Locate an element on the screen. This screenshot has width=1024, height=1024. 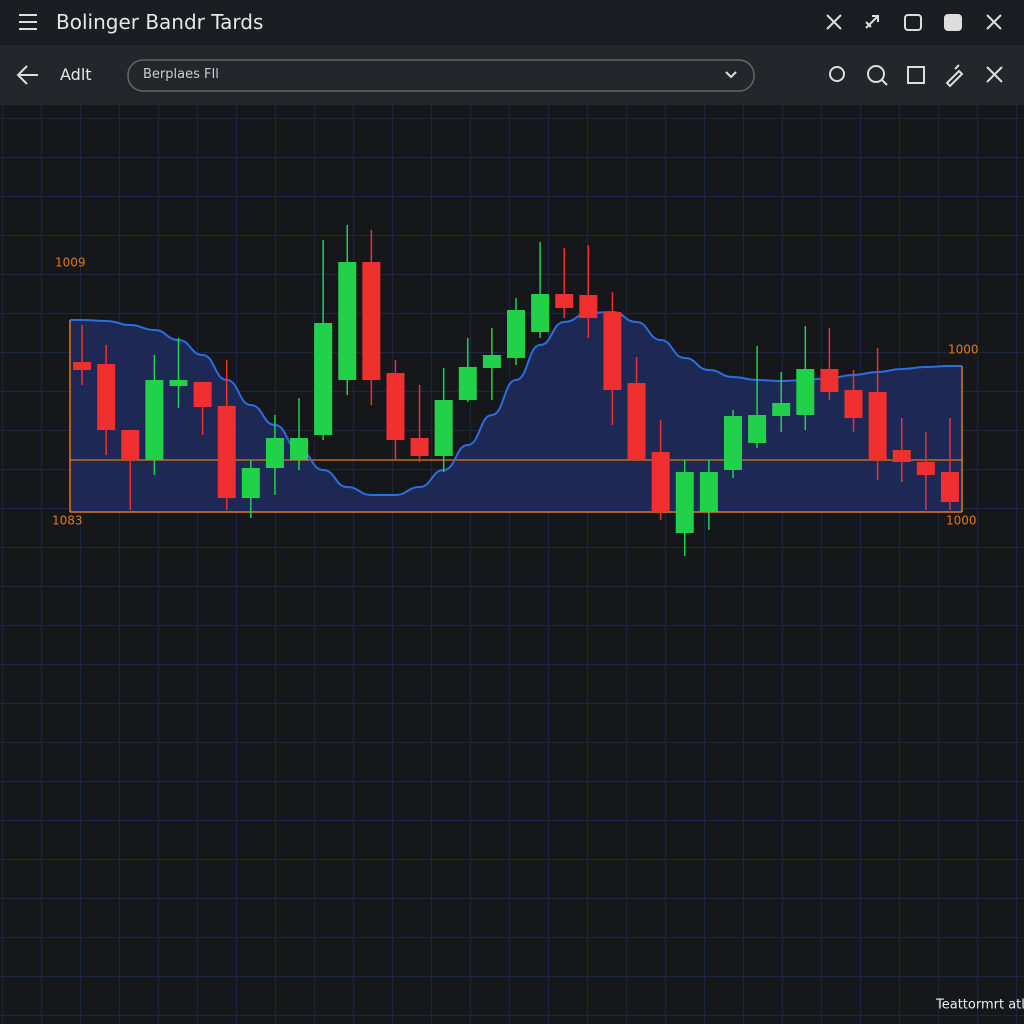
window-title: Bolinger Bandr Tards is located at coordinates (160, 22).